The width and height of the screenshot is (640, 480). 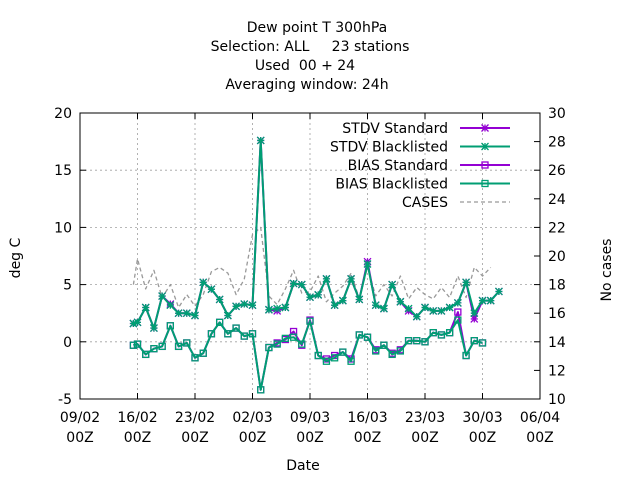 What do you see at coordinates (485, 183) in the screenshot?
I see `legend-item-bias-blacklisted-marker` at bounding box center [485, 183].